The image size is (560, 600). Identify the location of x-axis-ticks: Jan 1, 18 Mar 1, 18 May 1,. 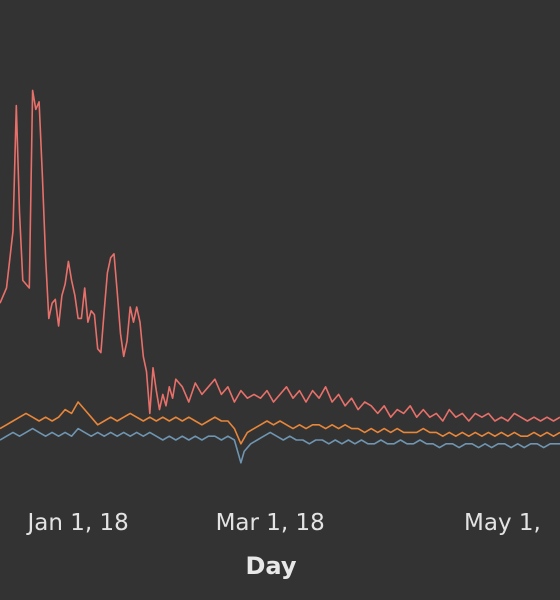
(282, 523).